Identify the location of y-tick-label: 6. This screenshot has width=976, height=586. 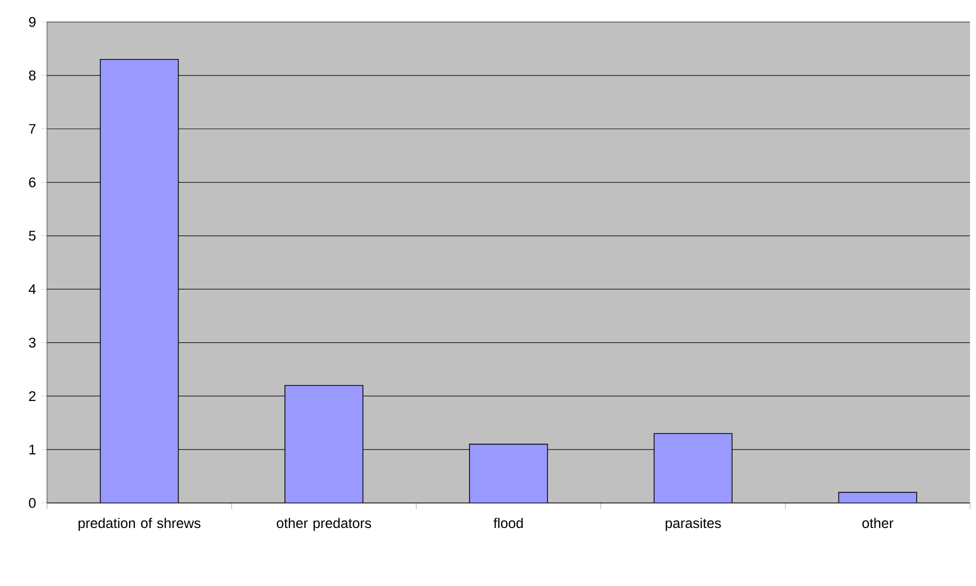
(32, 182).